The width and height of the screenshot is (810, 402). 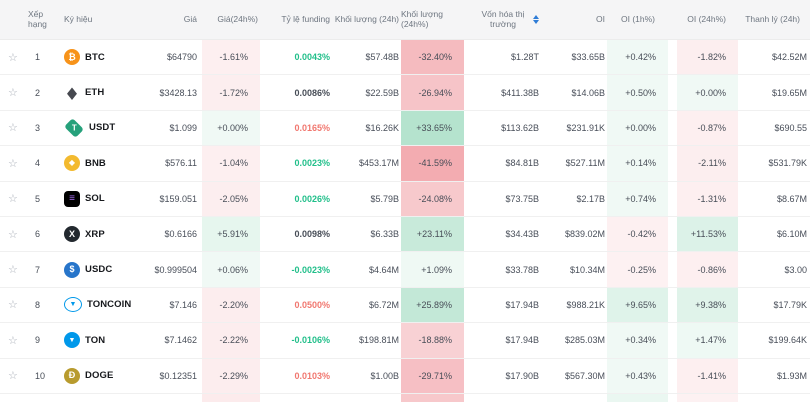 I want to click on rank-cell: 7, so click(x=38, y=269).